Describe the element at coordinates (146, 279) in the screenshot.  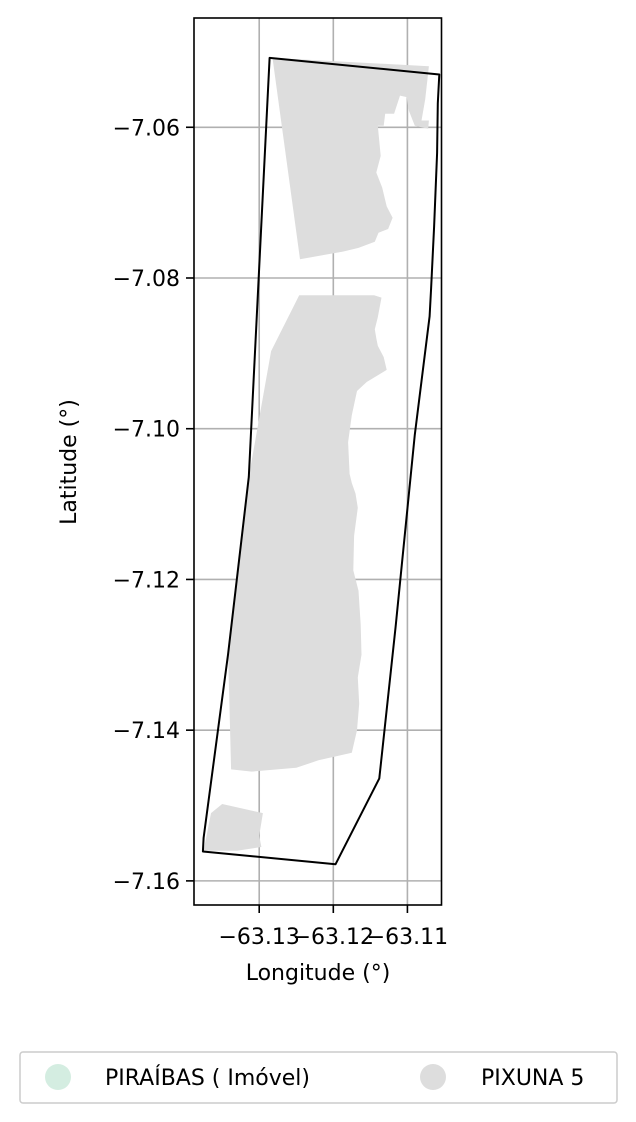
I see `y-tick-label-1: −7.08` at that location.